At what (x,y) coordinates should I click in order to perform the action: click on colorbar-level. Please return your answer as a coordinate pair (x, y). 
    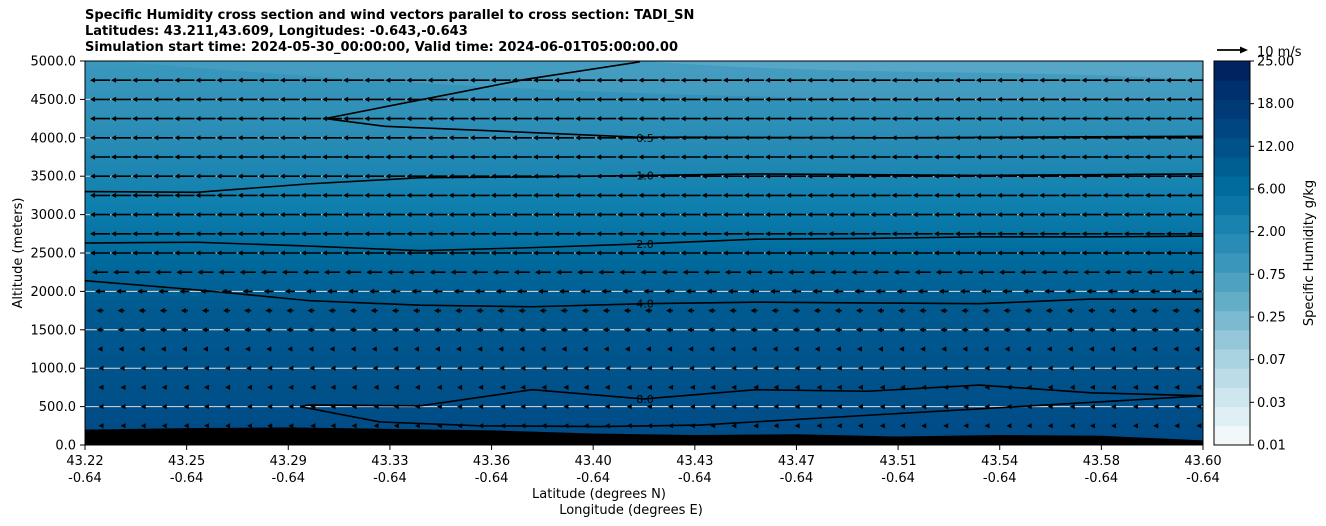
    Looking at the image, I should click on (1232, 435).